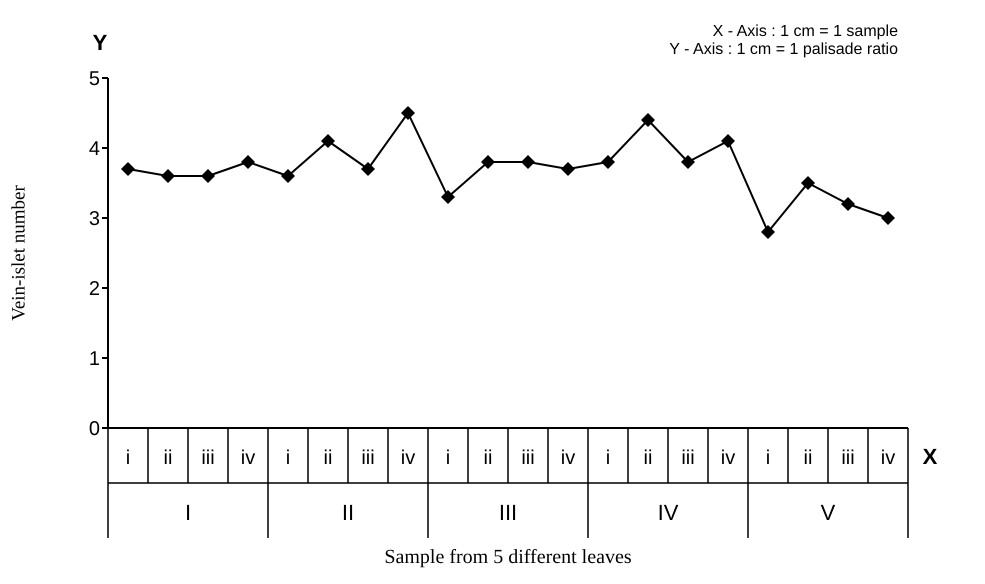  Describe the element at coordinates (828, 512) in the screenshot. I see `text: V` at that location.